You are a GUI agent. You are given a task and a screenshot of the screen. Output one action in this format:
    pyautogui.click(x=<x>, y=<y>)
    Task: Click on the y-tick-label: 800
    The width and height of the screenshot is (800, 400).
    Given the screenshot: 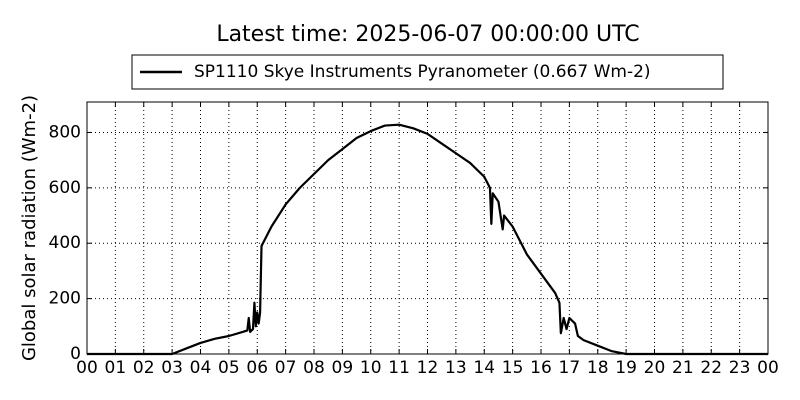 What is the action you would take?
    pyautogui.click(x=65, y=132)
    